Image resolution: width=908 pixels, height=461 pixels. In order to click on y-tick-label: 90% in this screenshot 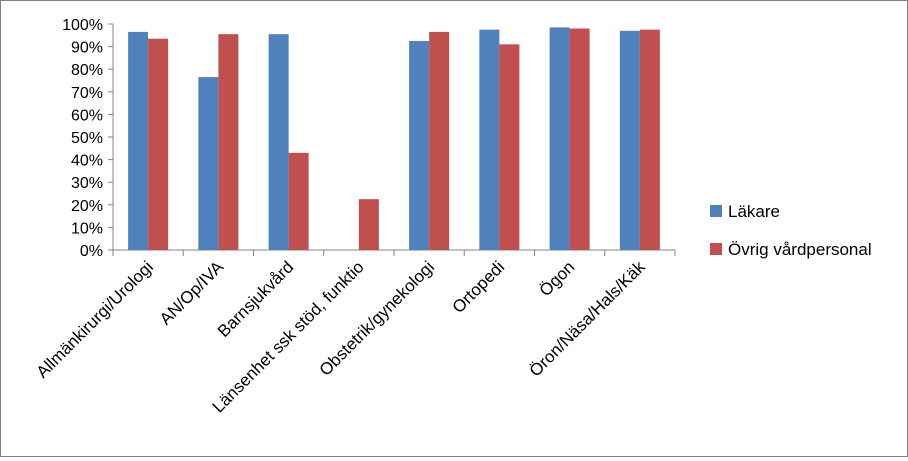, I will do `click(87, 48)`.